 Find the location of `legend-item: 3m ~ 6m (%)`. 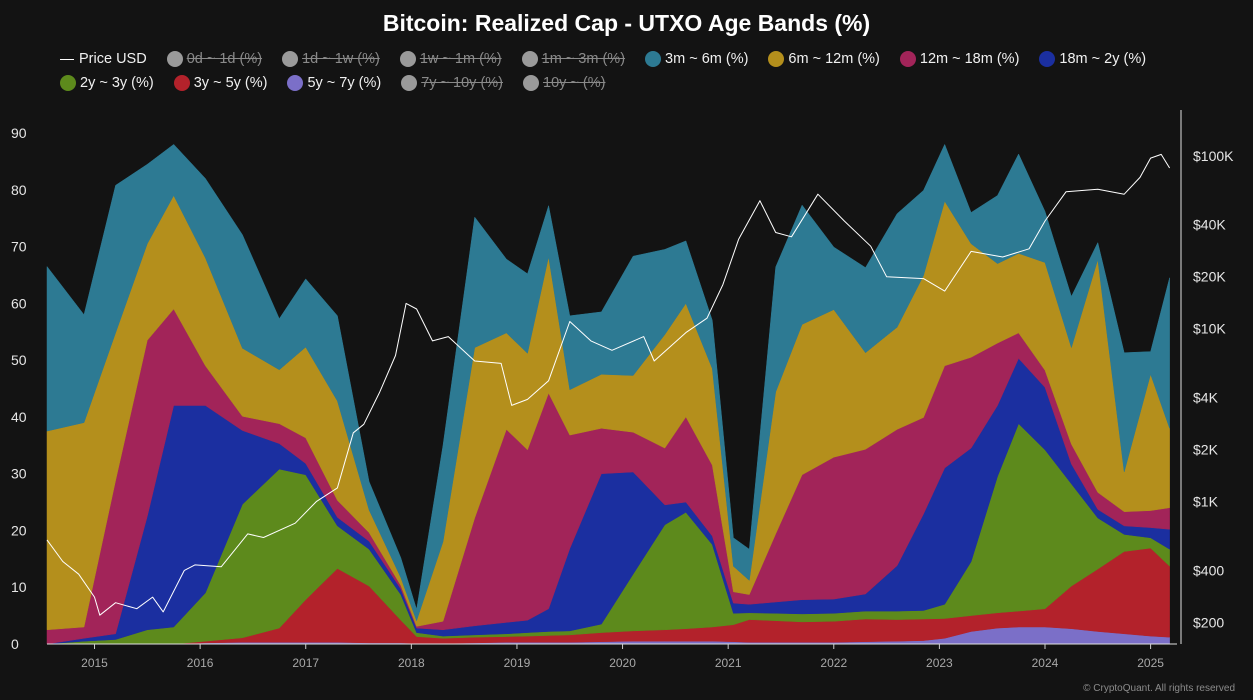

legend-item: 3m ~ 6m (%) is located at coordinates (696, 59).